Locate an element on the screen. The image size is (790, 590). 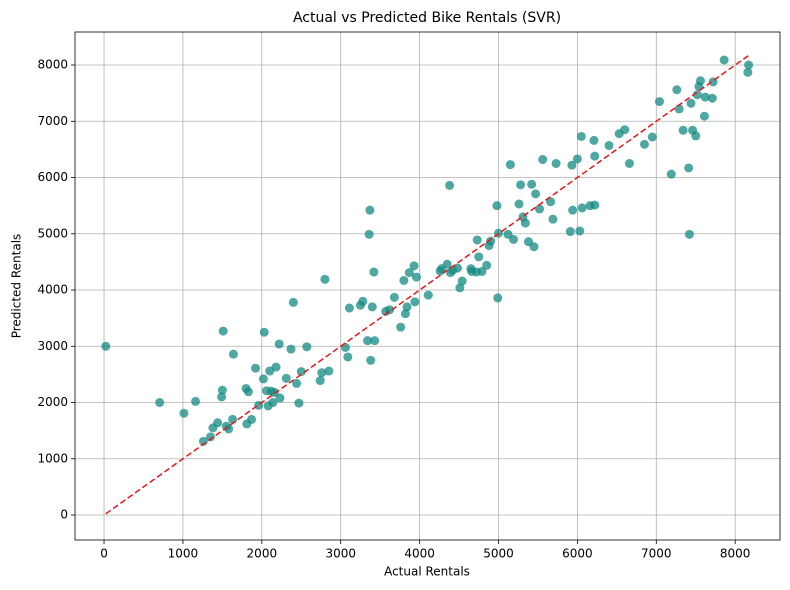
chart-title: Actual vs Predicted Bike Rentals (SVR) is located at coordinates (427, 18).